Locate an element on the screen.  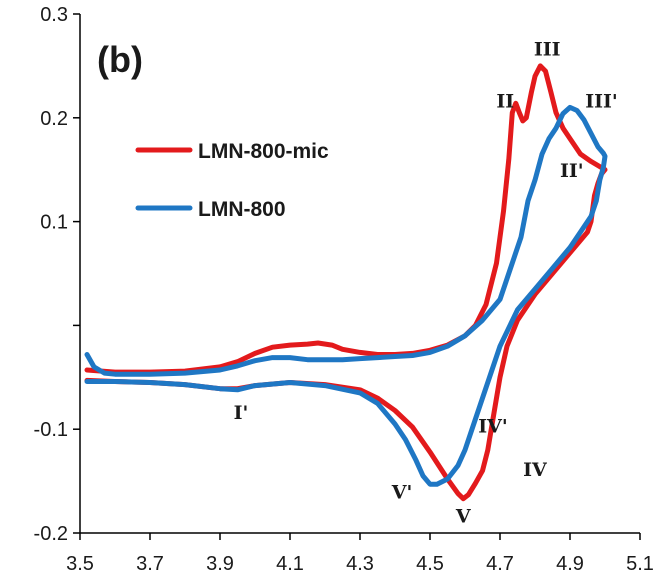
panel-label: (b) is located at coordinates (120, 59).